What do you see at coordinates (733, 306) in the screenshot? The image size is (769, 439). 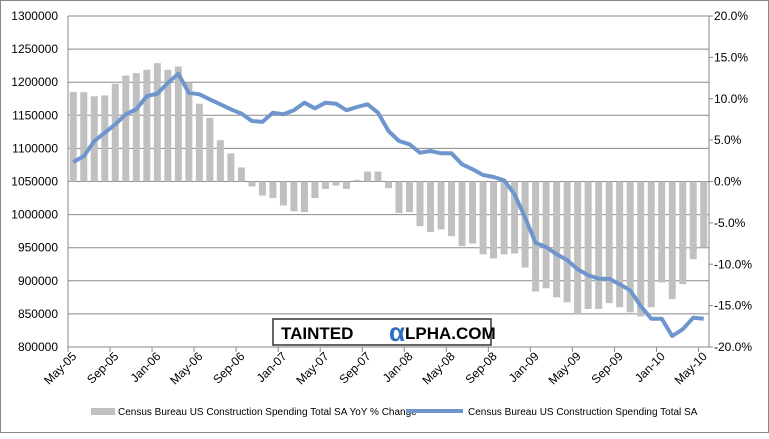 I see `right-tick-label: -15.0%` at bounding box center [733, 306].